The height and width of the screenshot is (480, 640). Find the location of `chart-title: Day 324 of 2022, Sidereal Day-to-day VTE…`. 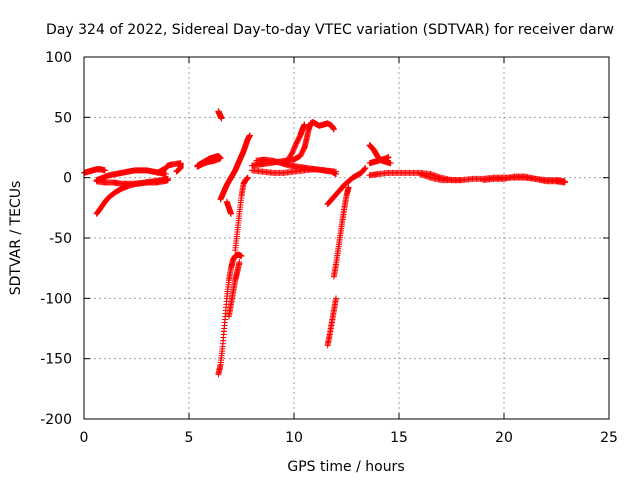

chart-title: Day 324 of 2022, Sidereal Day-to-day VTE… is located at coordinates (330, 30).